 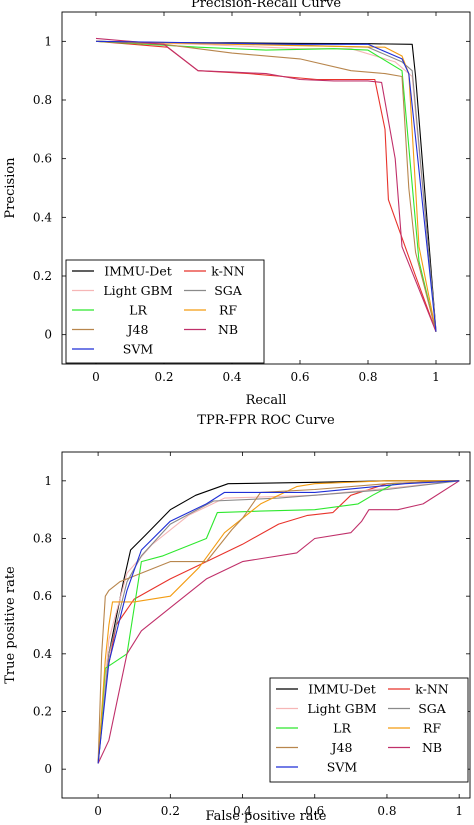 I want to click on chart-0-x-tick-label: 0.2, so click(x=163, y=377).